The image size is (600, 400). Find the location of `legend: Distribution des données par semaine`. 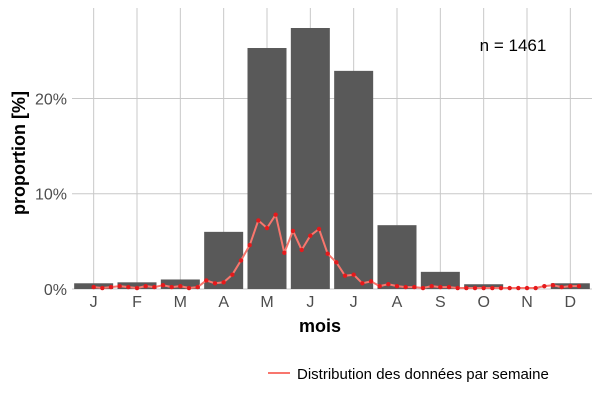

legend: Distribution des données par semaine is located at coordinates (408, 374).